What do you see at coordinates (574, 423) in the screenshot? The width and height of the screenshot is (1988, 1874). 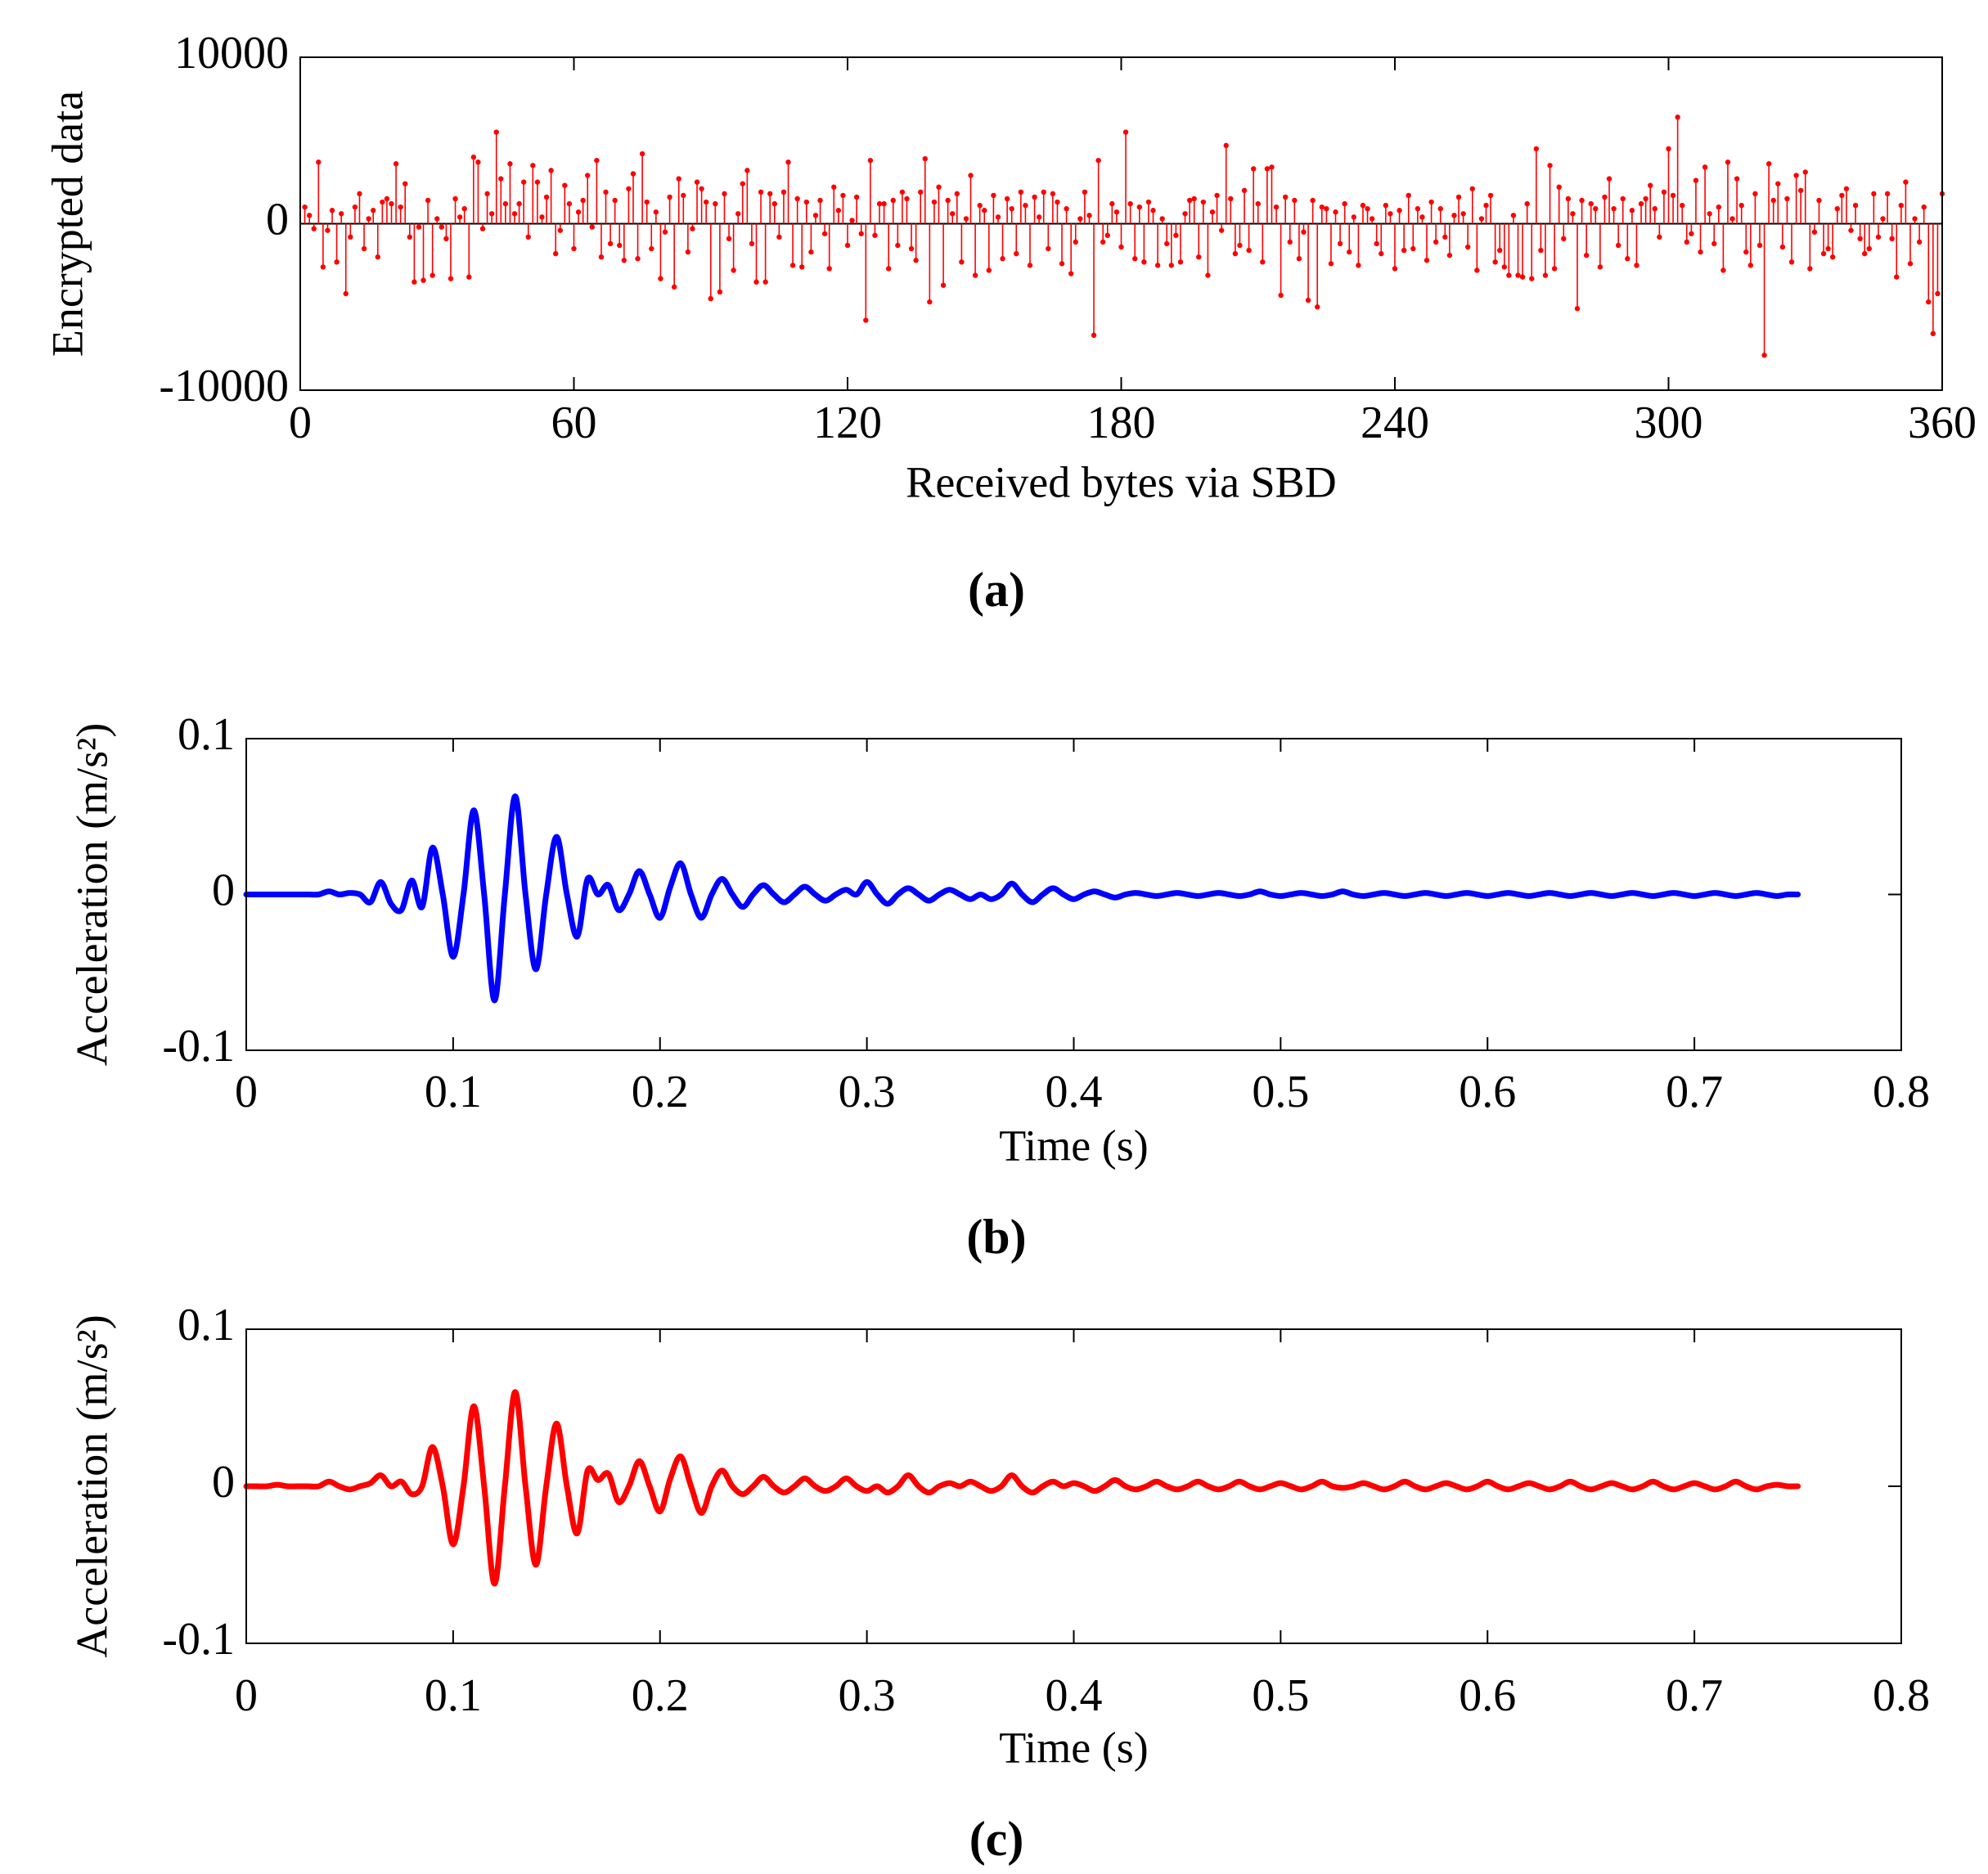 I see `x-tick-label: 60` at bounding box center [574, 423].